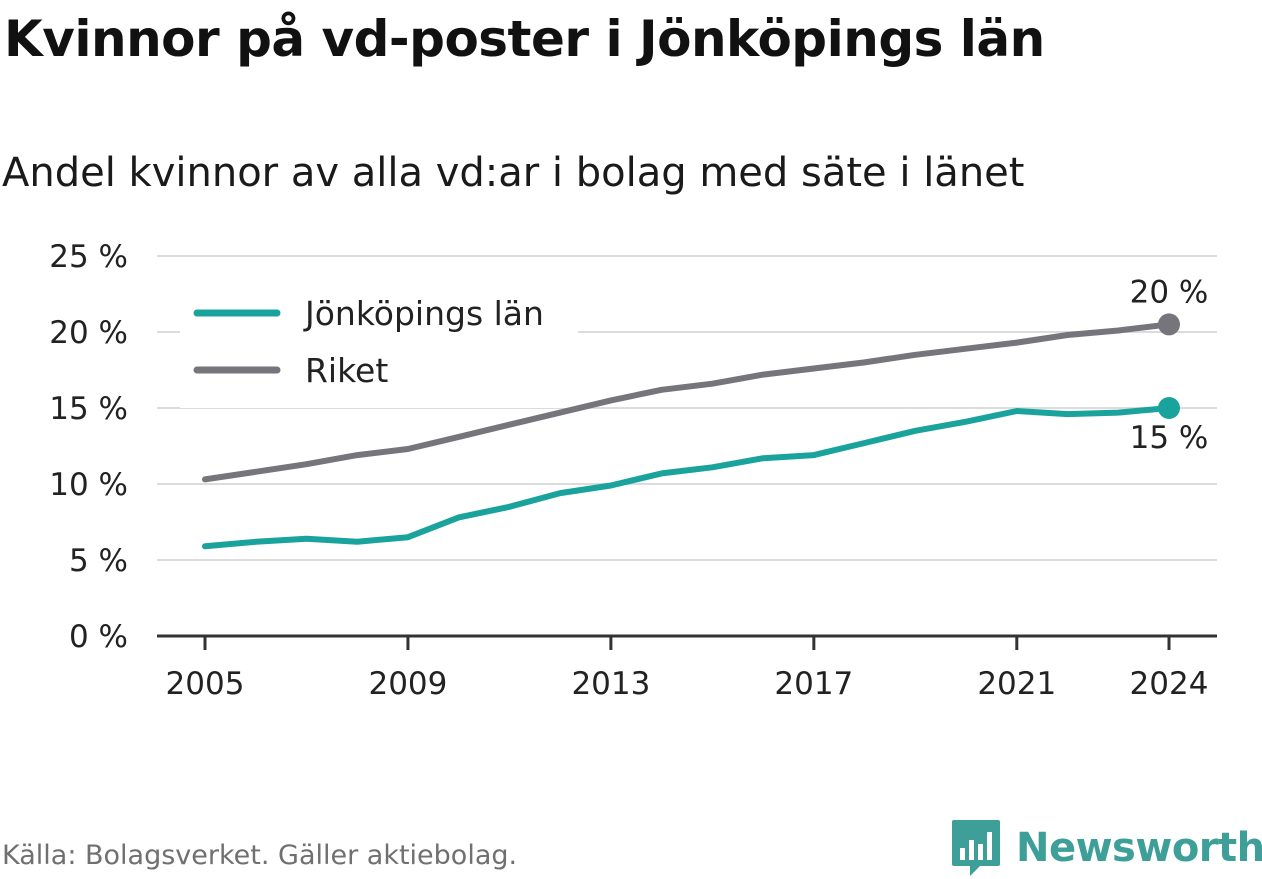 The width and height of the screenshot is (1262, 879). I want to click on legend-label: Jönköpings län, so click(423, 313).